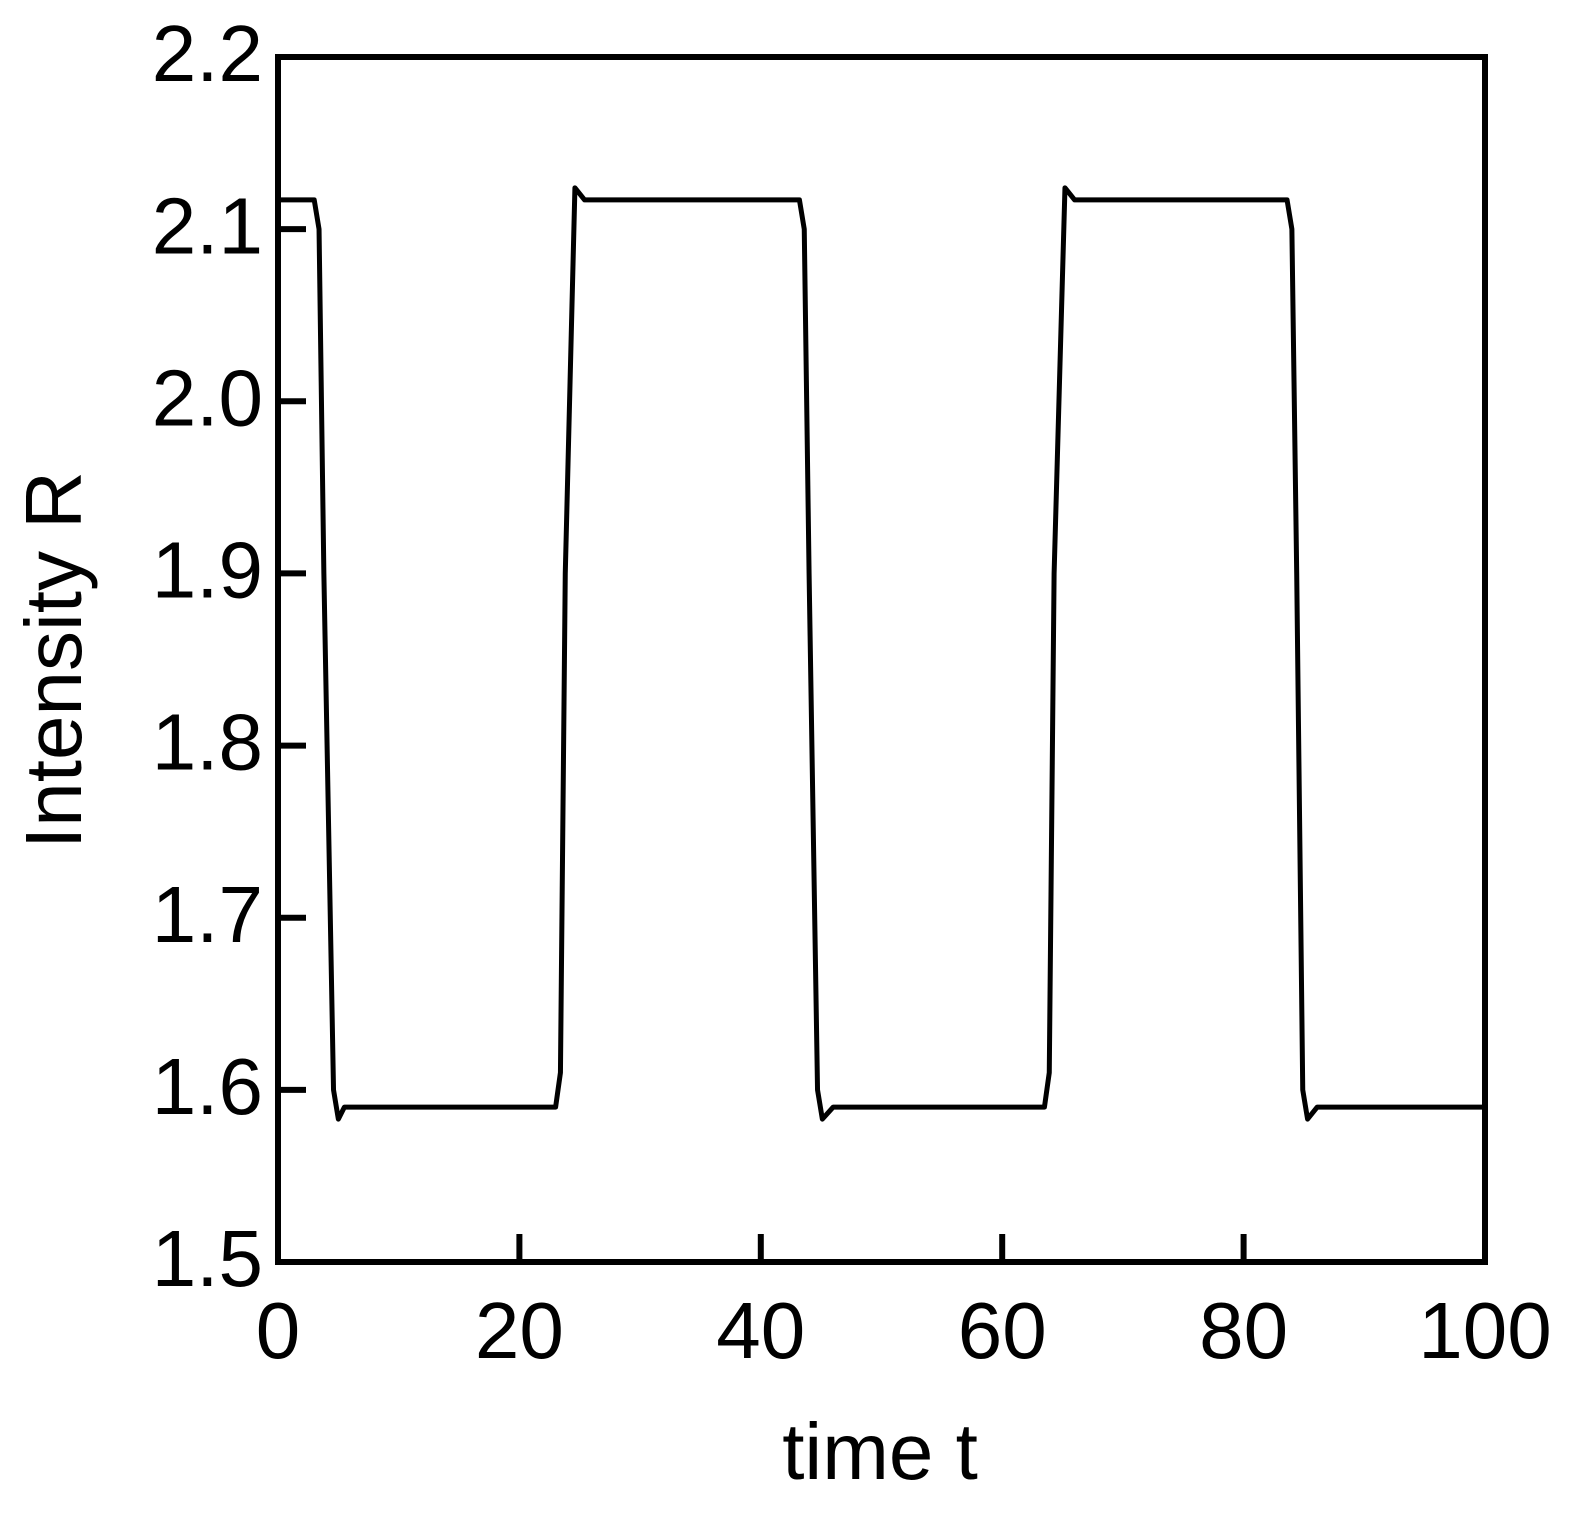  Describe the element at coordinates (207, 397) in the screenshot. I see `y-tick-label: 2.0` at that location.